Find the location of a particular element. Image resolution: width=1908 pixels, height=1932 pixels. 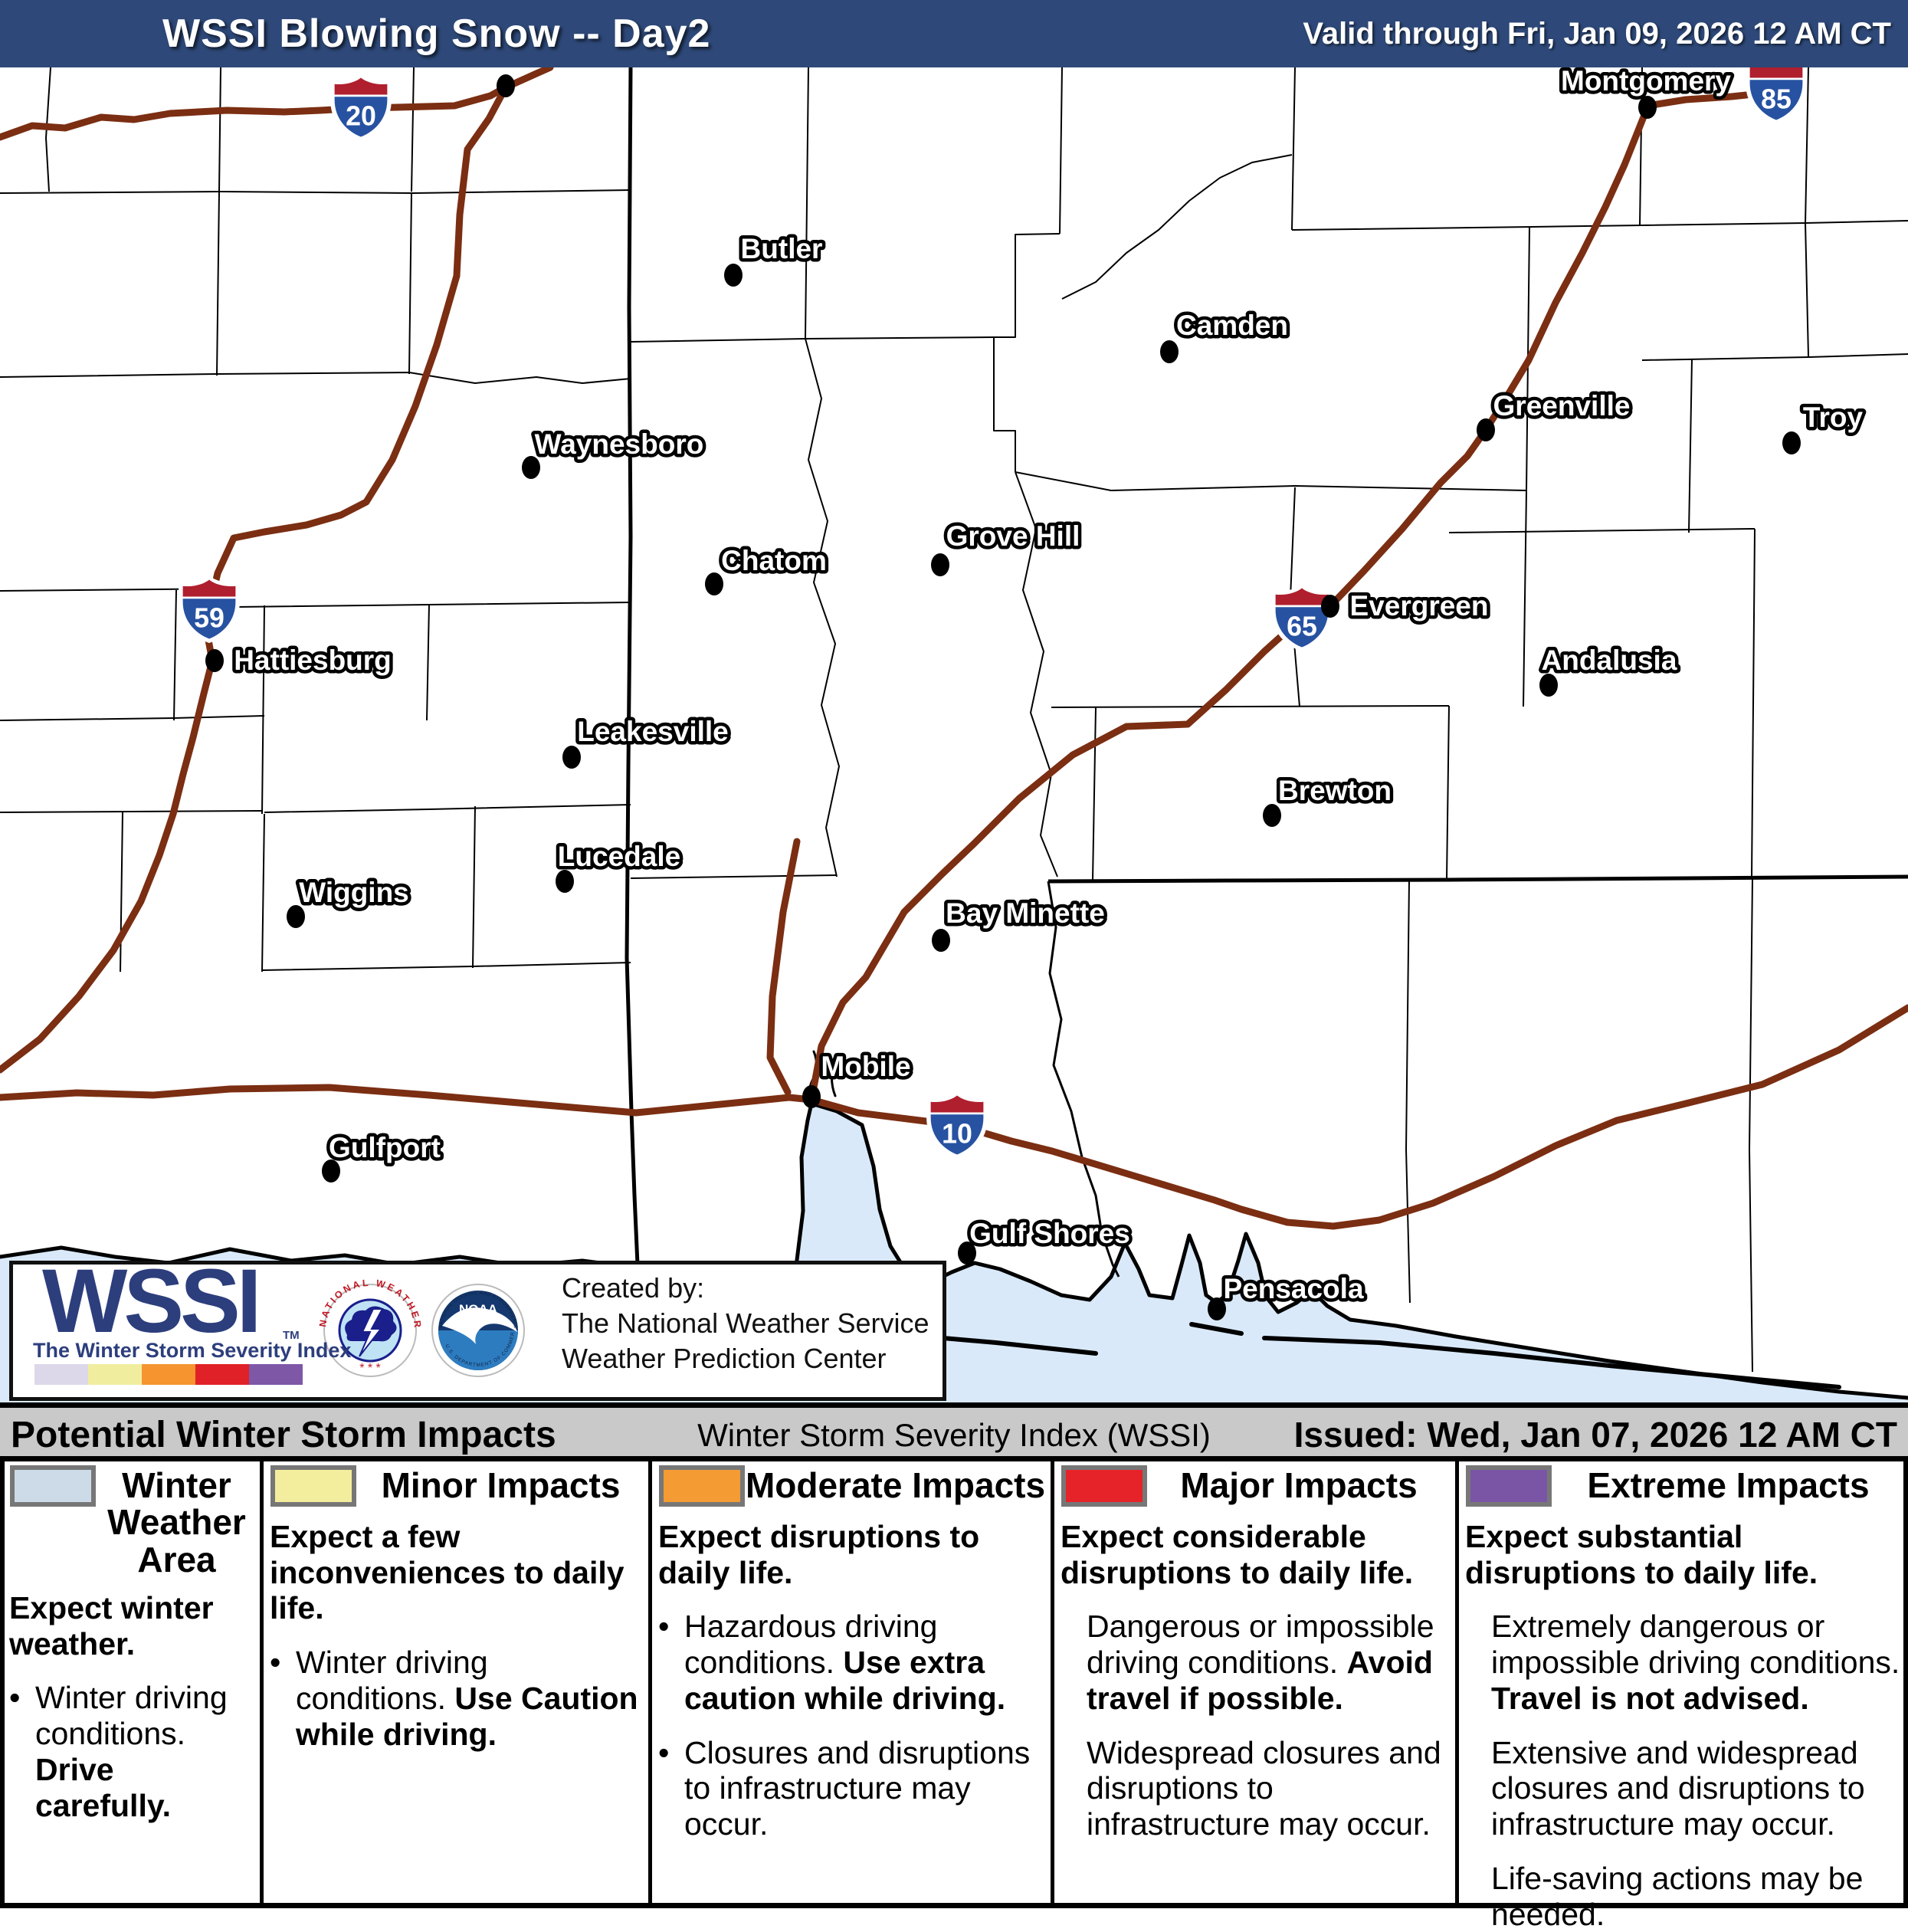

interstate-shield-59: 59 is located at coordinates (210, 609).